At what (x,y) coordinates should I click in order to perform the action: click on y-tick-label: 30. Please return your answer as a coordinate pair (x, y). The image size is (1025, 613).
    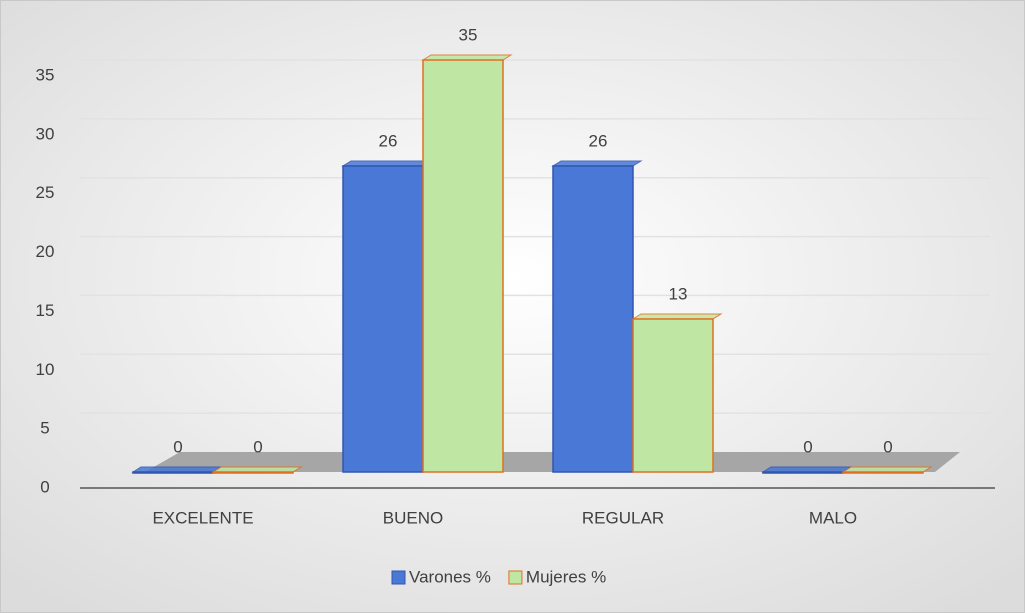
    Looking at the image, I should click on (45, 133).